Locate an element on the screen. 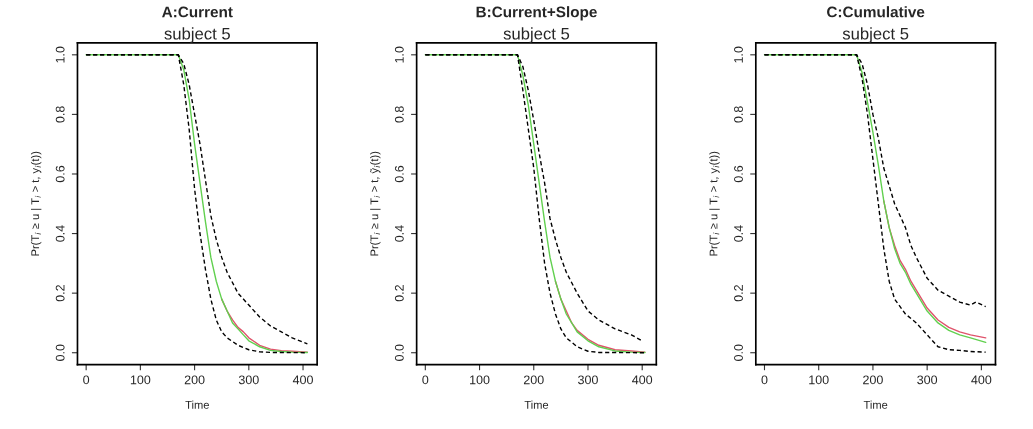 The image size is (1033, 429). y-axis-title: Pr(T$_{i}$ ≥ u | T$_{i}$ > t, ỹ$_{i}$(t)) is located at coordinates (375, 203).